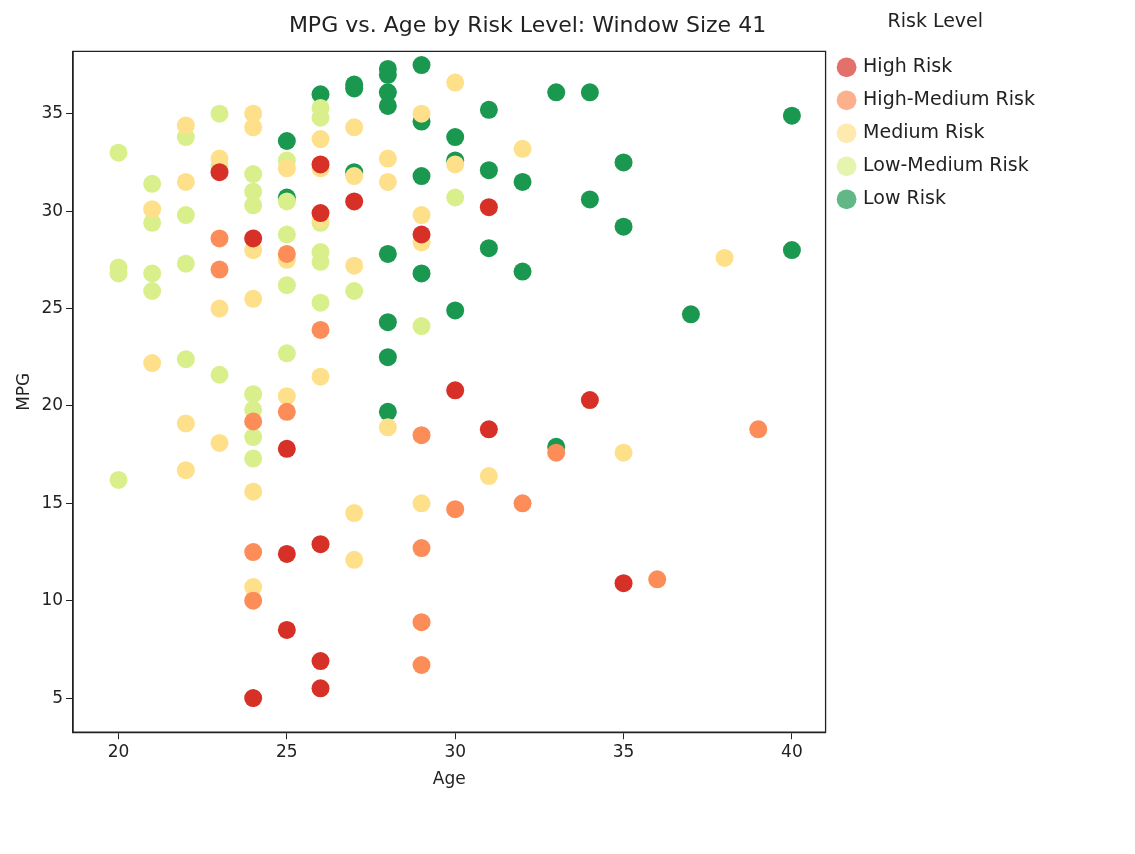  Describe the element at coordinates (52, 404) in the screenshot. I see `y-tick-label: 20` at that location.